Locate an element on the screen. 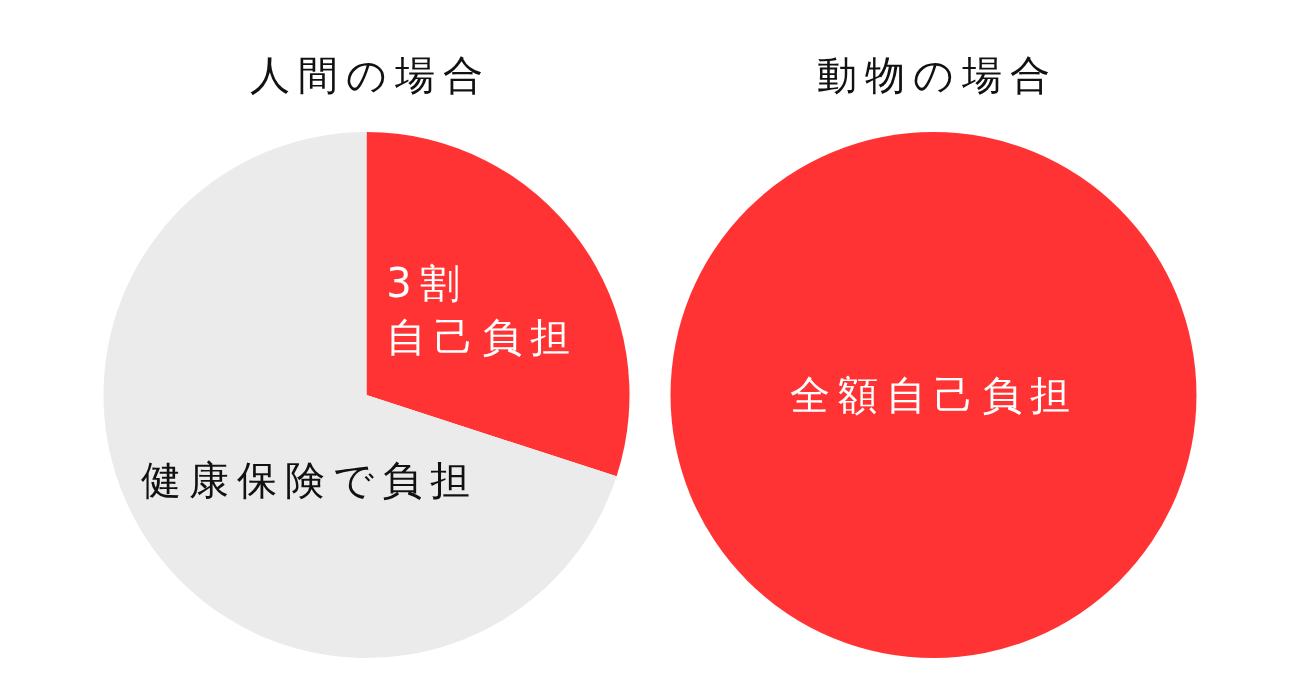  title: 動物の場合 is located at coordinates (937, 75).